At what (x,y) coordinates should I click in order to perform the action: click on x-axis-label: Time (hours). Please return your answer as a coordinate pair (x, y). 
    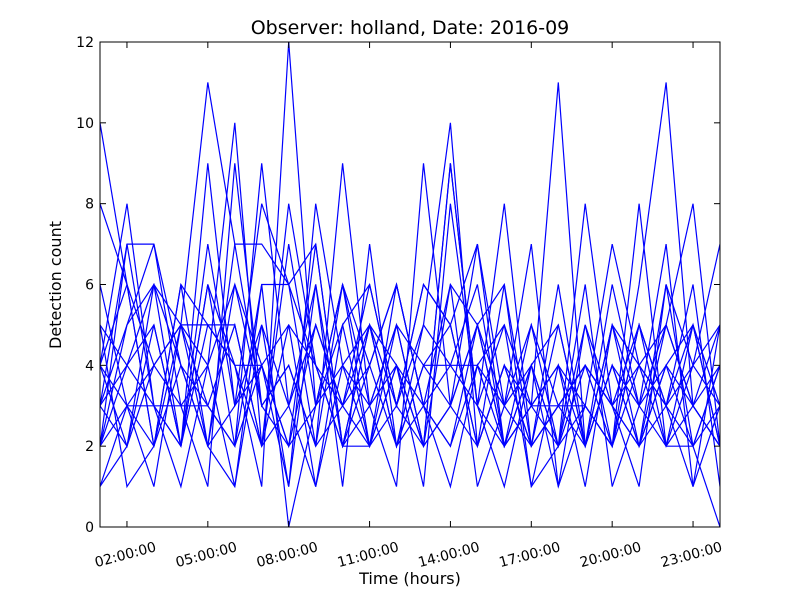
    Looking at the image, I should click on (409, 578).